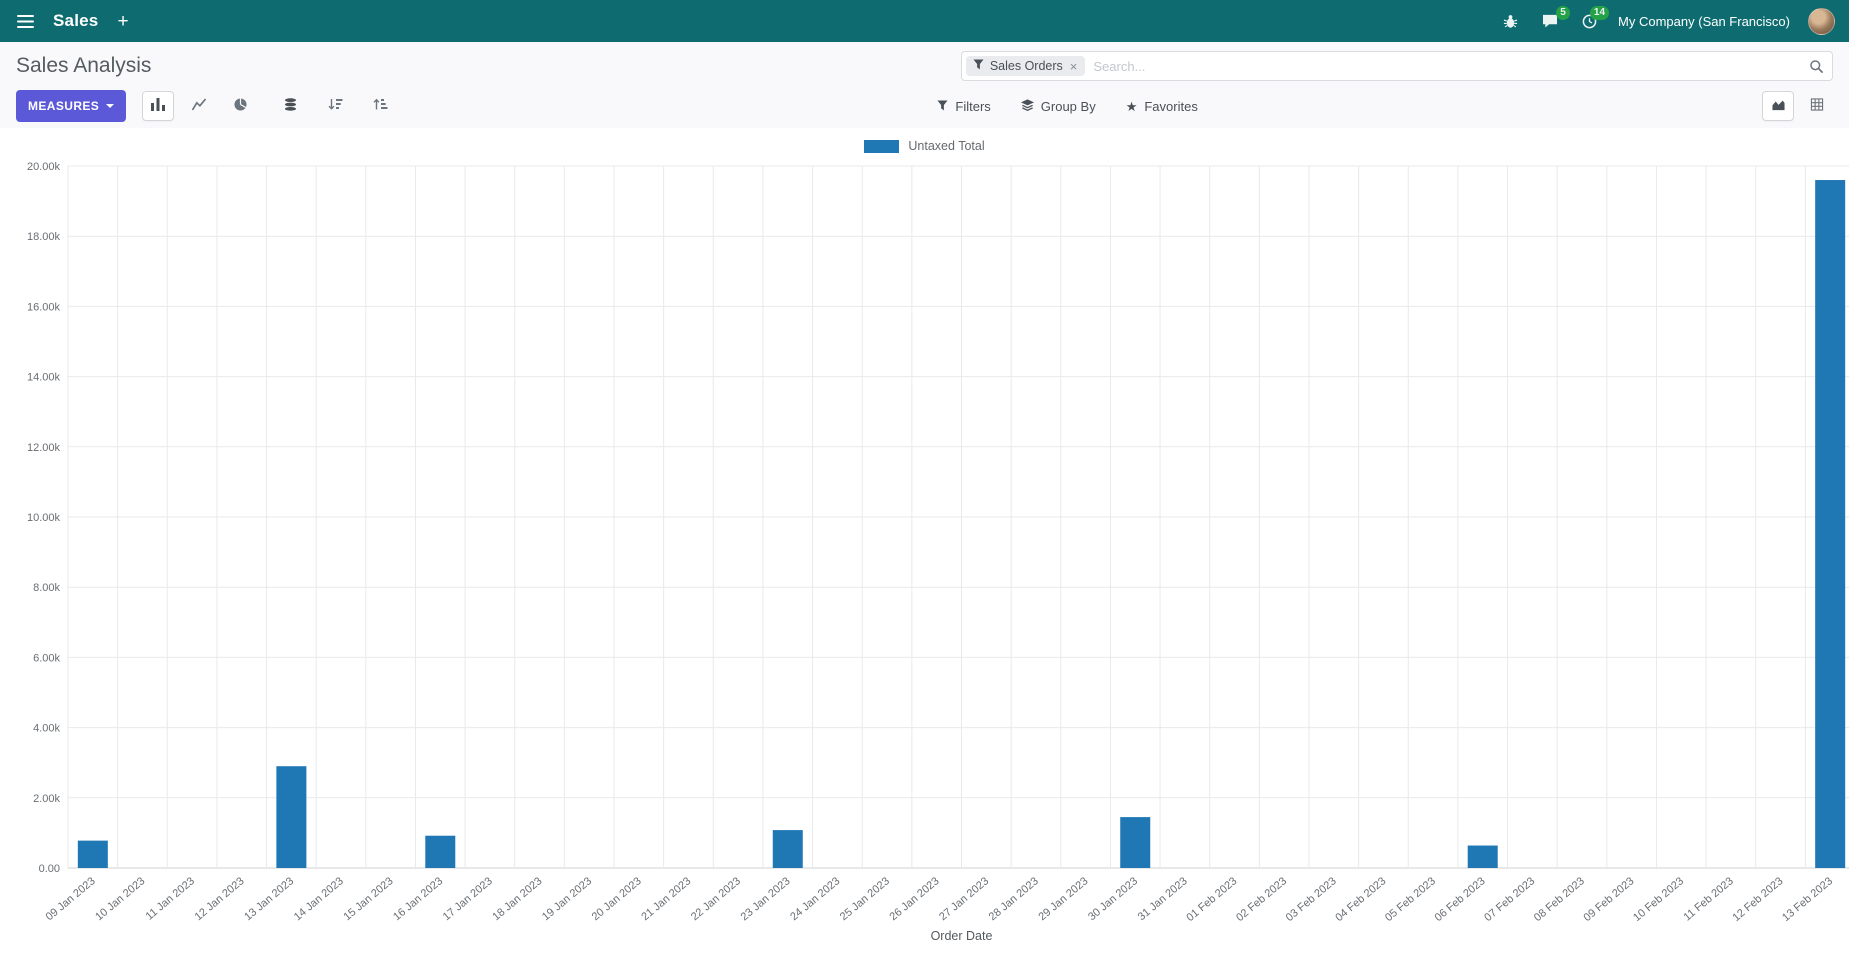 This screenshot has width=1849, height=958. I want to click on svg-text: 28 Jan 2023, so click(1014, 899).